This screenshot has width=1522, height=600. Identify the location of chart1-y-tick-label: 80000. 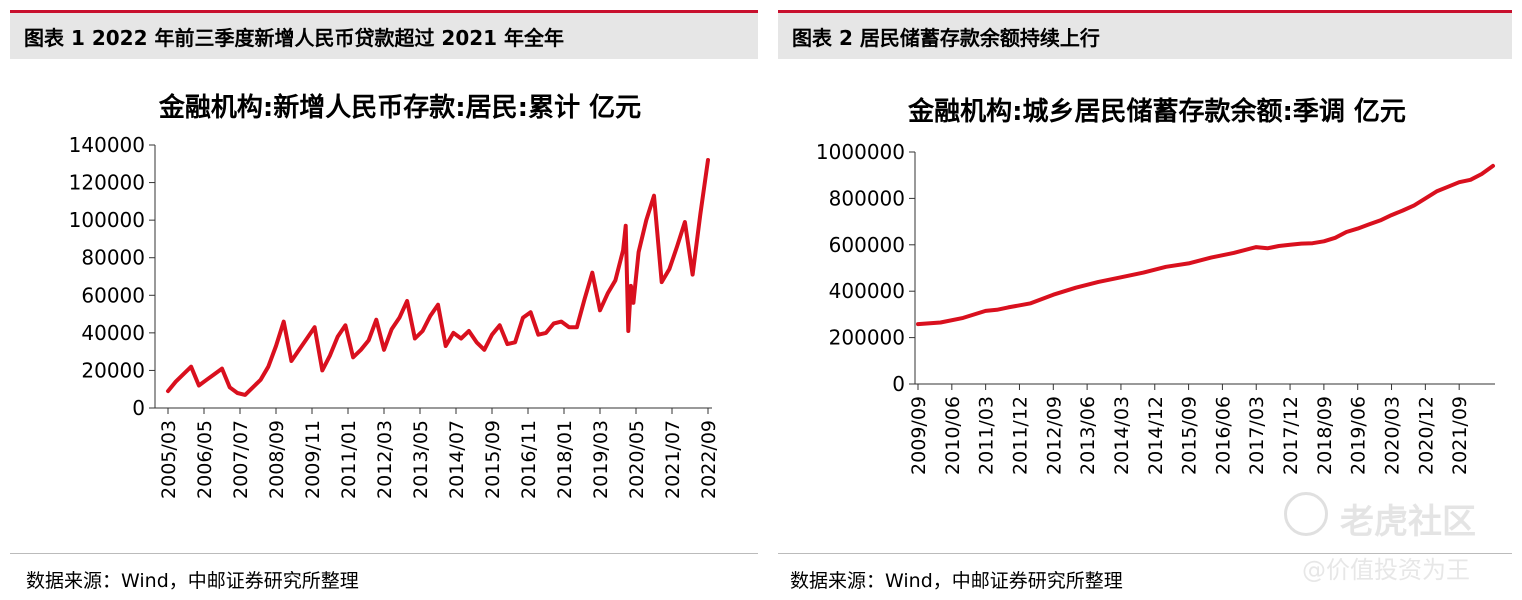
(113, 258).